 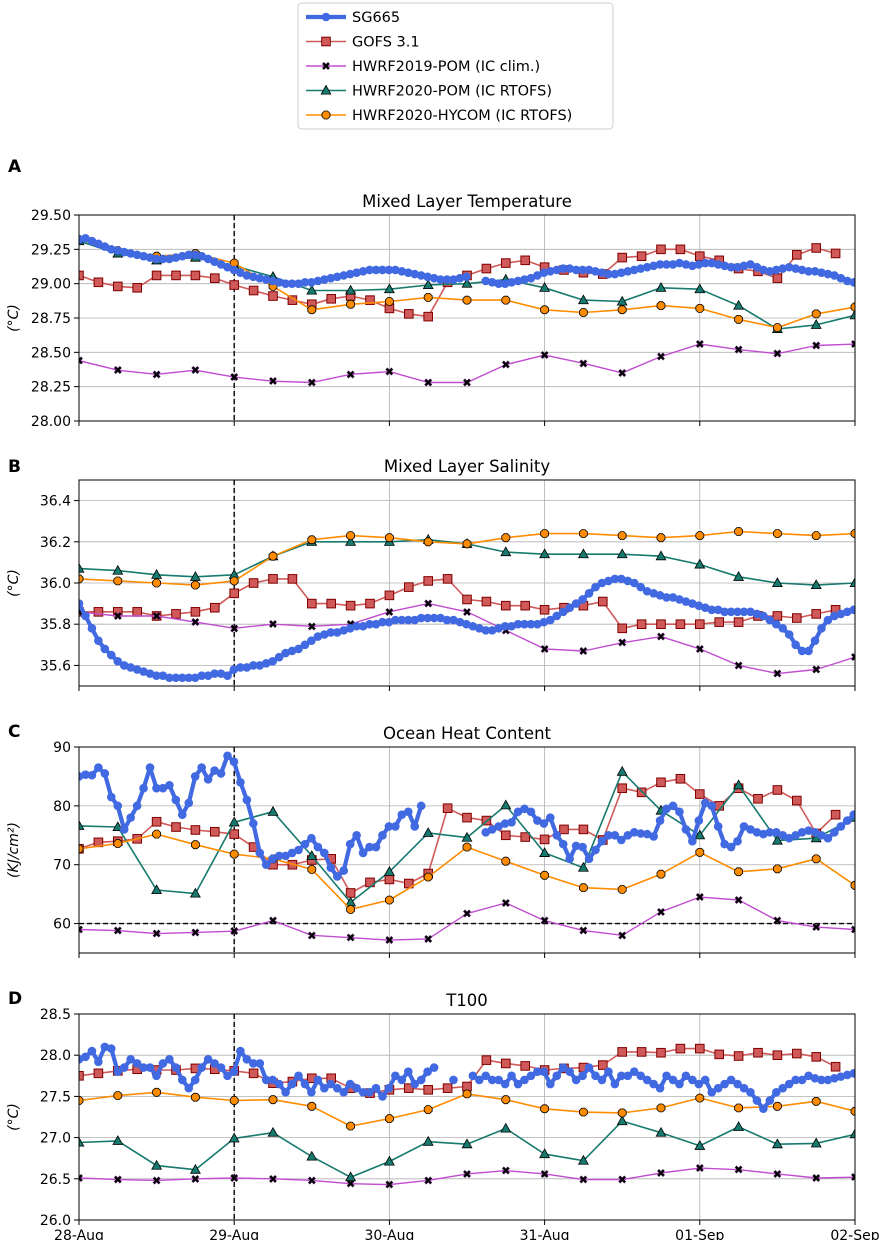 What do you see at coordinates (467, 558) in the screenshot?
I see `series-h20h` at bounding box center [467, 558].